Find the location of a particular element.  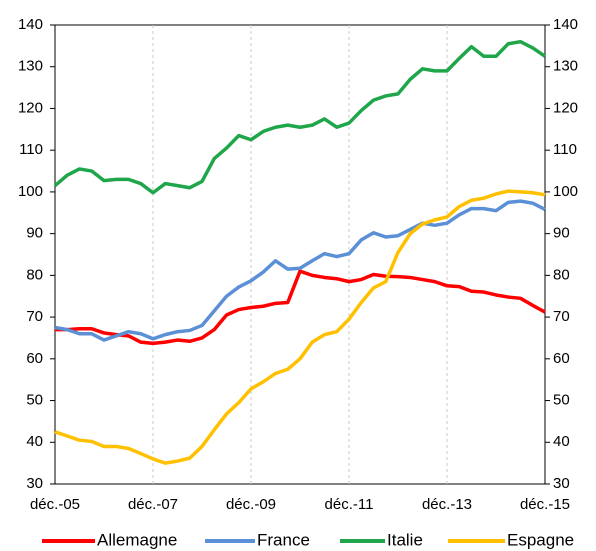

y-tick-label: 40 is located at coordinates (34, 441).